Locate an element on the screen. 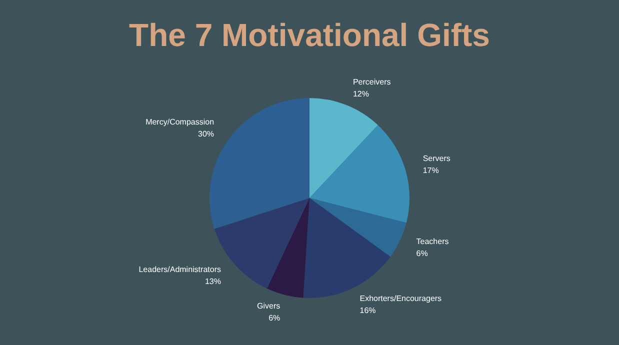  slice-label: Givers is located at coordinates (268, 305).